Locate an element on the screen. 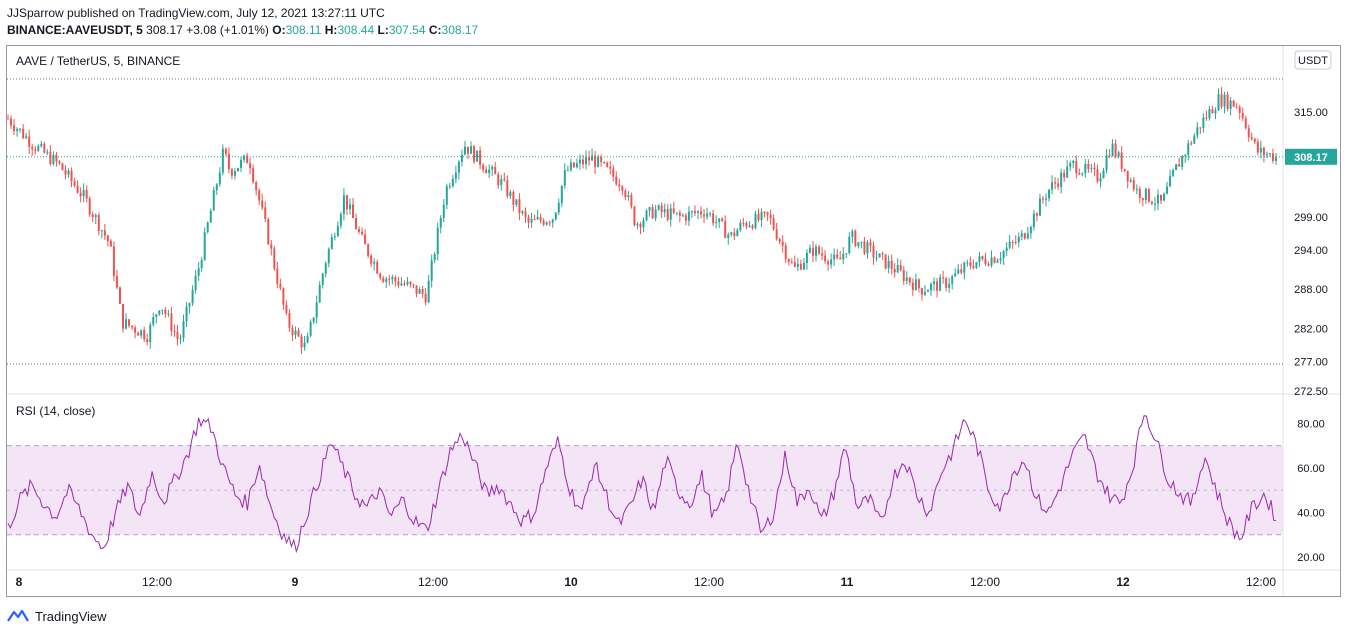 This screenshot has width=1348, height=634. price-tick-label: 288.00 is located at coordinates (1311, 290).